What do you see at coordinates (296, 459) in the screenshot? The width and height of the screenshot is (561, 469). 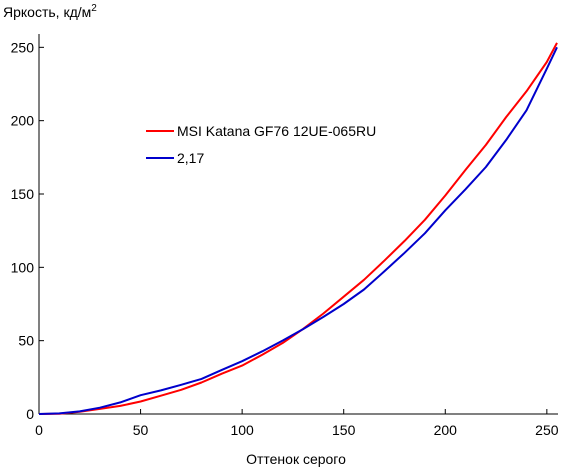 I see `x-axis-label: Оттенок серого` at bounding box center [296, 459].